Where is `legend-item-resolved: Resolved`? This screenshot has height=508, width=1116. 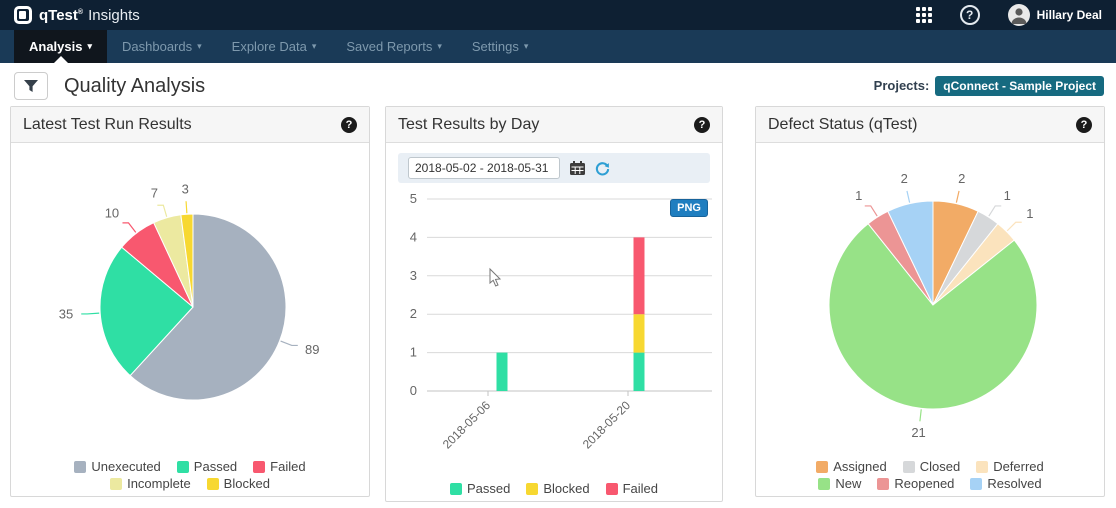 legend-item-resolved: Resolved is located at coordinates (1006, 483).